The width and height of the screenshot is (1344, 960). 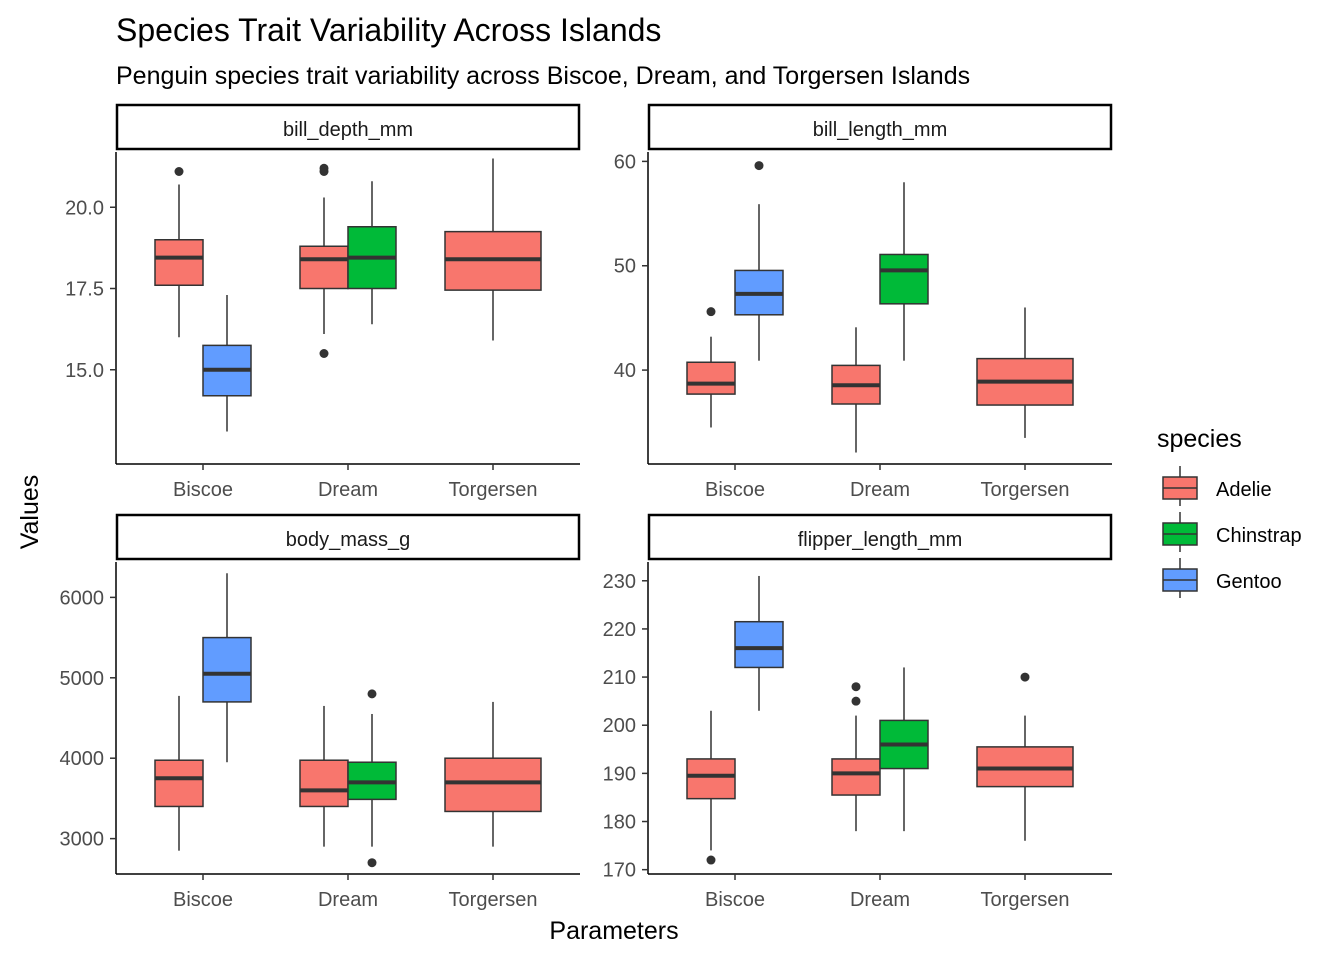 What do you see at coordinates (619, 871) in the screenshot?
I see `y-tick-label: 170` at bounding box center [619, 871].